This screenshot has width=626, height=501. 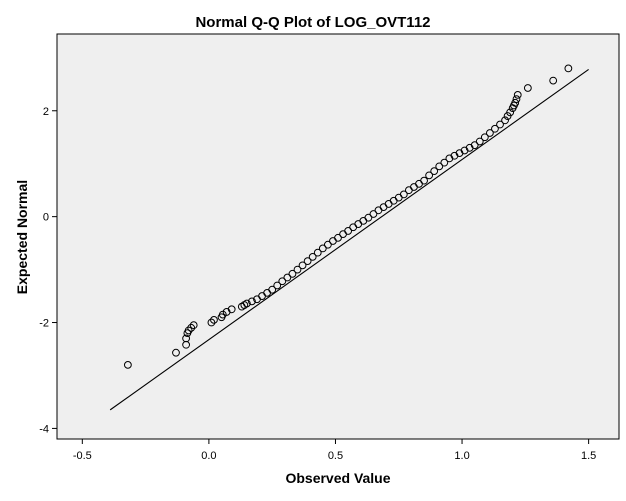 What do you see at coordinates (335, 456) in the screenshot?
I see `x-tick-label: 0.5` at bounding box center [335, 456].